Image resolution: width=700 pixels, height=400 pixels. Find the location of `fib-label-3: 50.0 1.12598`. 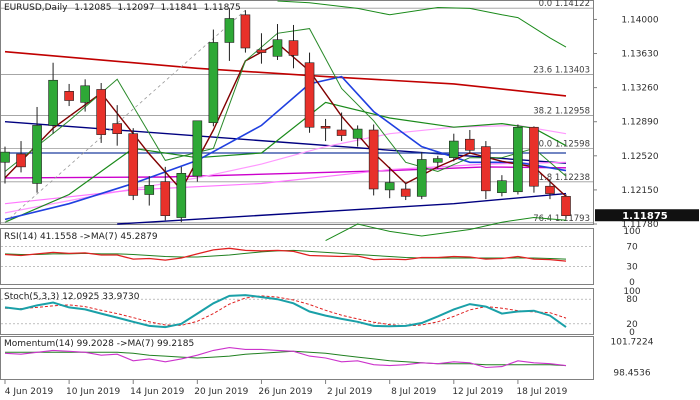

fib-label-3: 50.0 1.12598 is located at coordinates (561, 145).